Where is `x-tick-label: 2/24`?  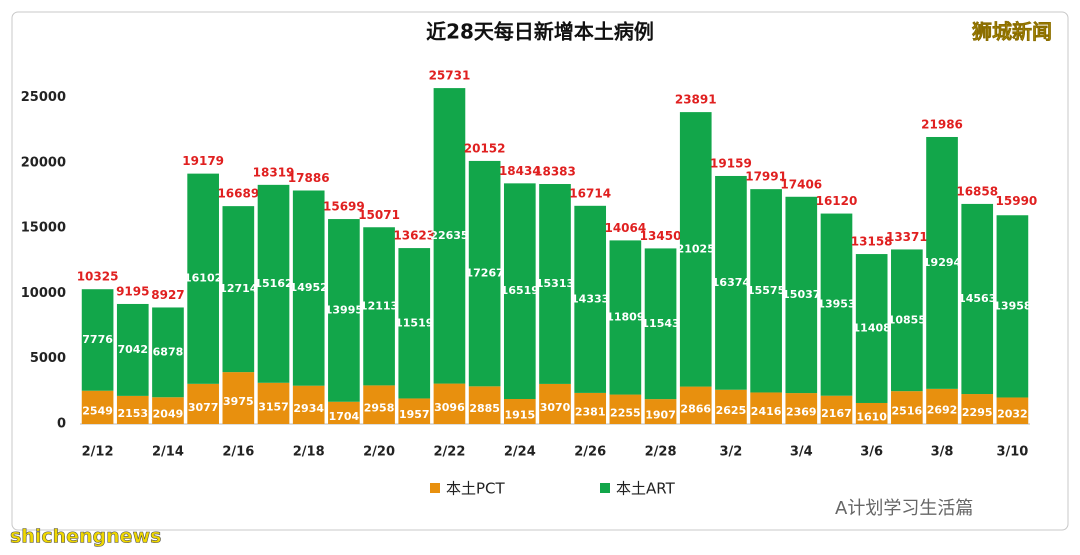 x-tick-label: 2/24 is located at coordinates (520, 452).